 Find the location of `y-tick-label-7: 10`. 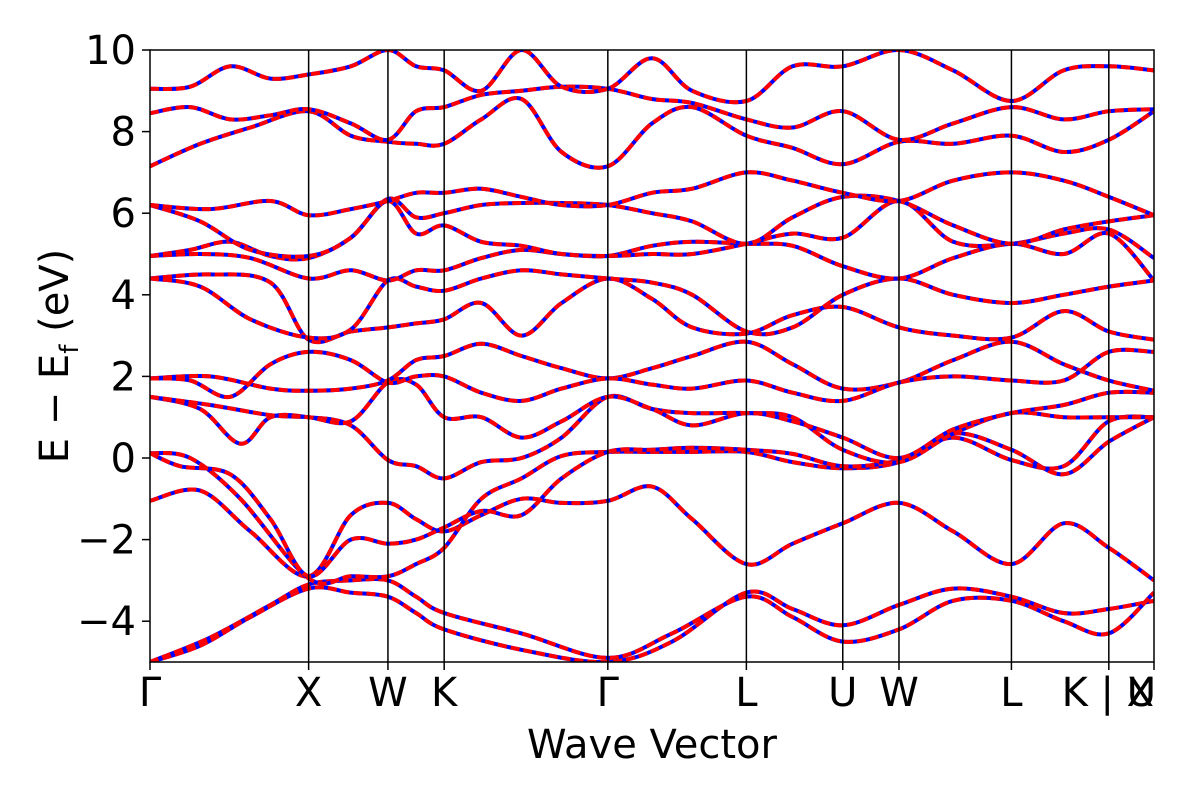

y-tick-label-7: 10 is located at coordinates (110, 51).